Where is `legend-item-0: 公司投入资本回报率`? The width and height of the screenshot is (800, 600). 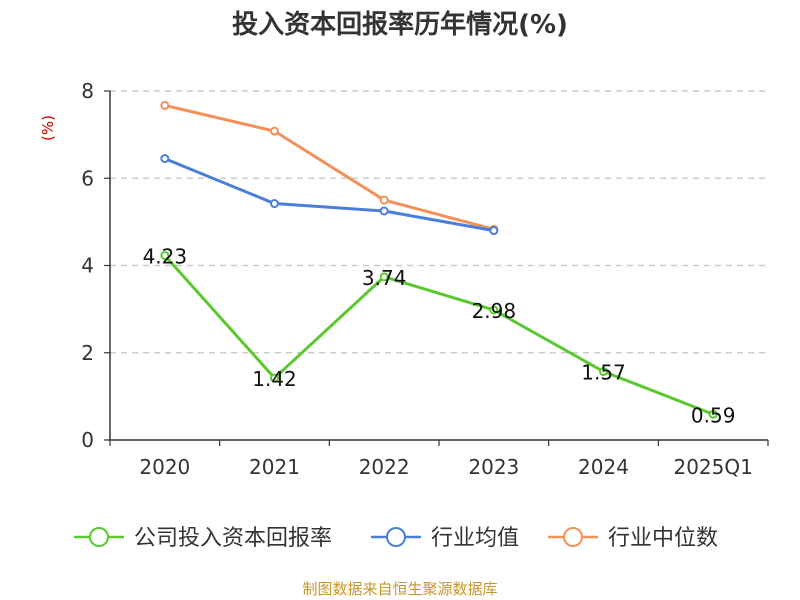 legend-item-0: 公司投入资本回报率 is located at coordinates (203, 538).